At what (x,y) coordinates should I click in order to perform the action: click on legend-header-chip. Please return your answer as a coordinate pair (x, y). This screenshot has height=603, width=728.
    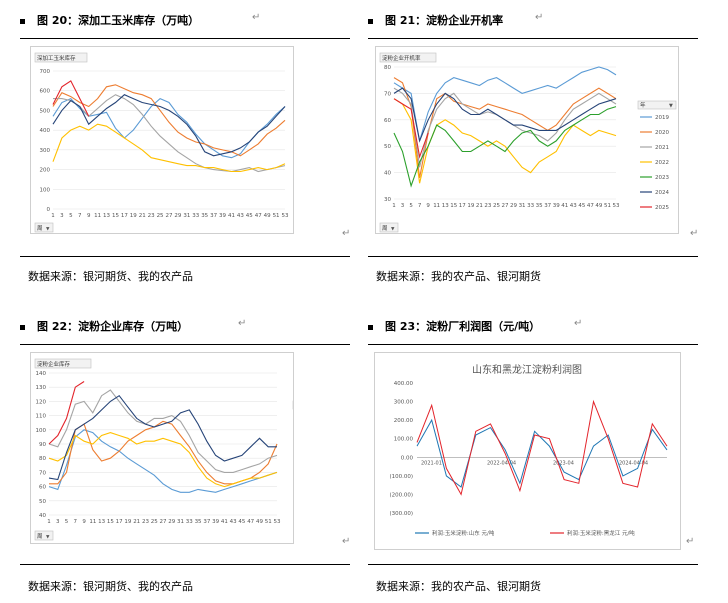
    Looking at the image, I should click on (657, 105).